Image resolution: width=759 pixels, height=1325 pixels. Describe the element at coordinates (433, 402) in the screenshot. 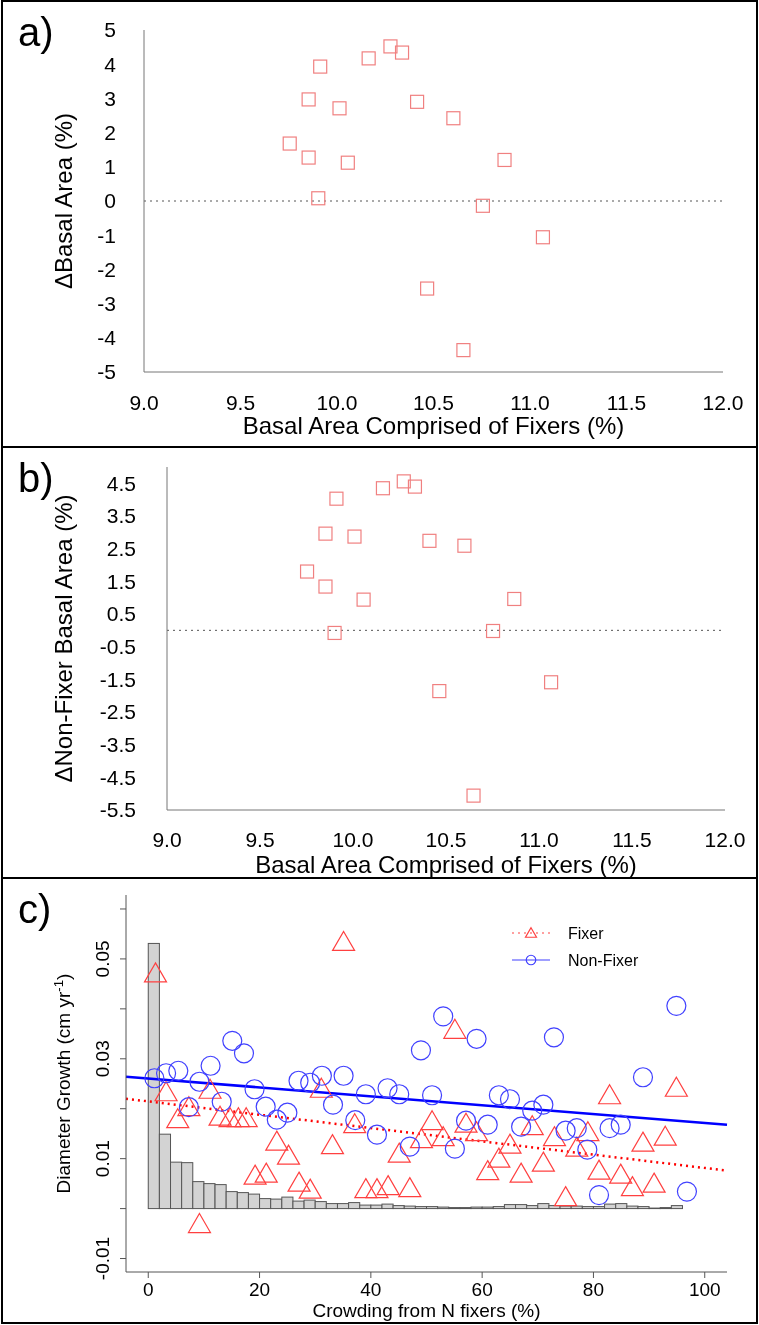

I see `x-tick-label: 10.5` at that location.